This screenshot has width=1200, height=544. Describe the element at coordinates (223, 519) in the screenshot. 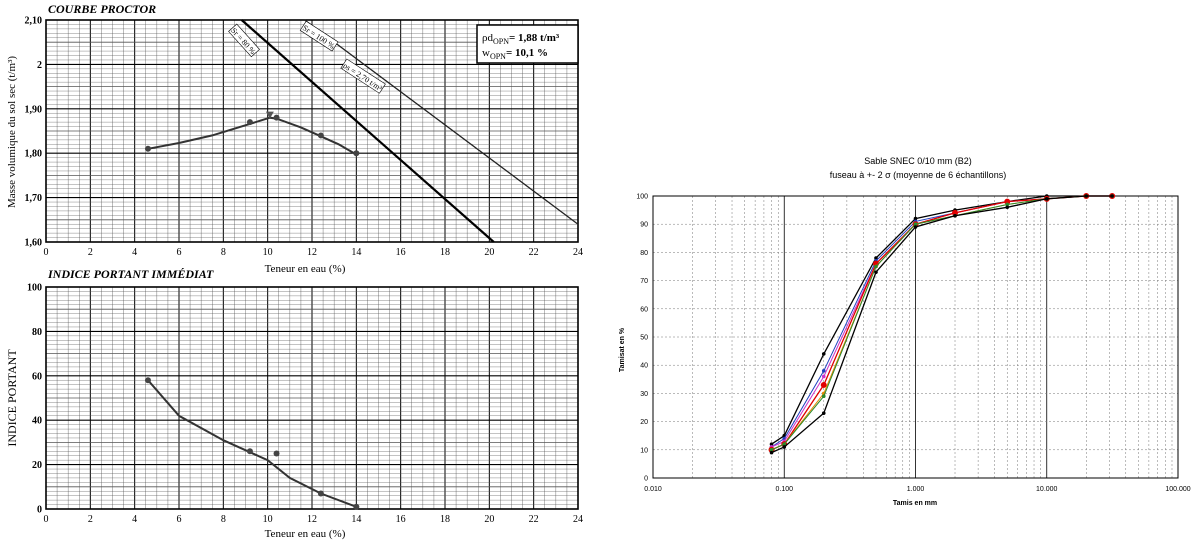

I see `ipi-x-tick-label: 8` at that location.